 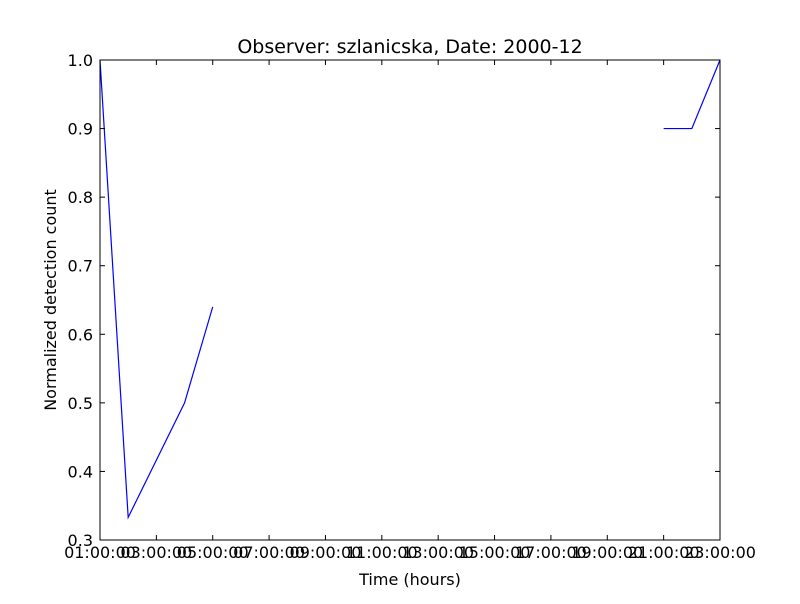 What do you see at coordinates (156, 552) in the screenshot?
I see `x-tick-label: 03:00:00` at bounding box center [156, 552].